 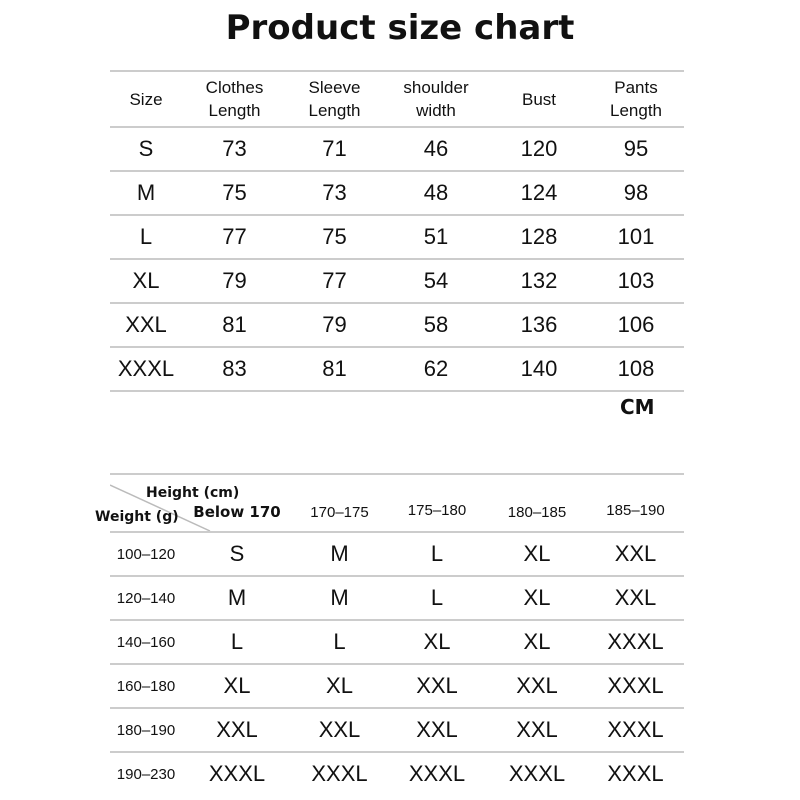 I want to click on size-row: XXXL 83 81 62 140 108, so click(x=397, y=368).